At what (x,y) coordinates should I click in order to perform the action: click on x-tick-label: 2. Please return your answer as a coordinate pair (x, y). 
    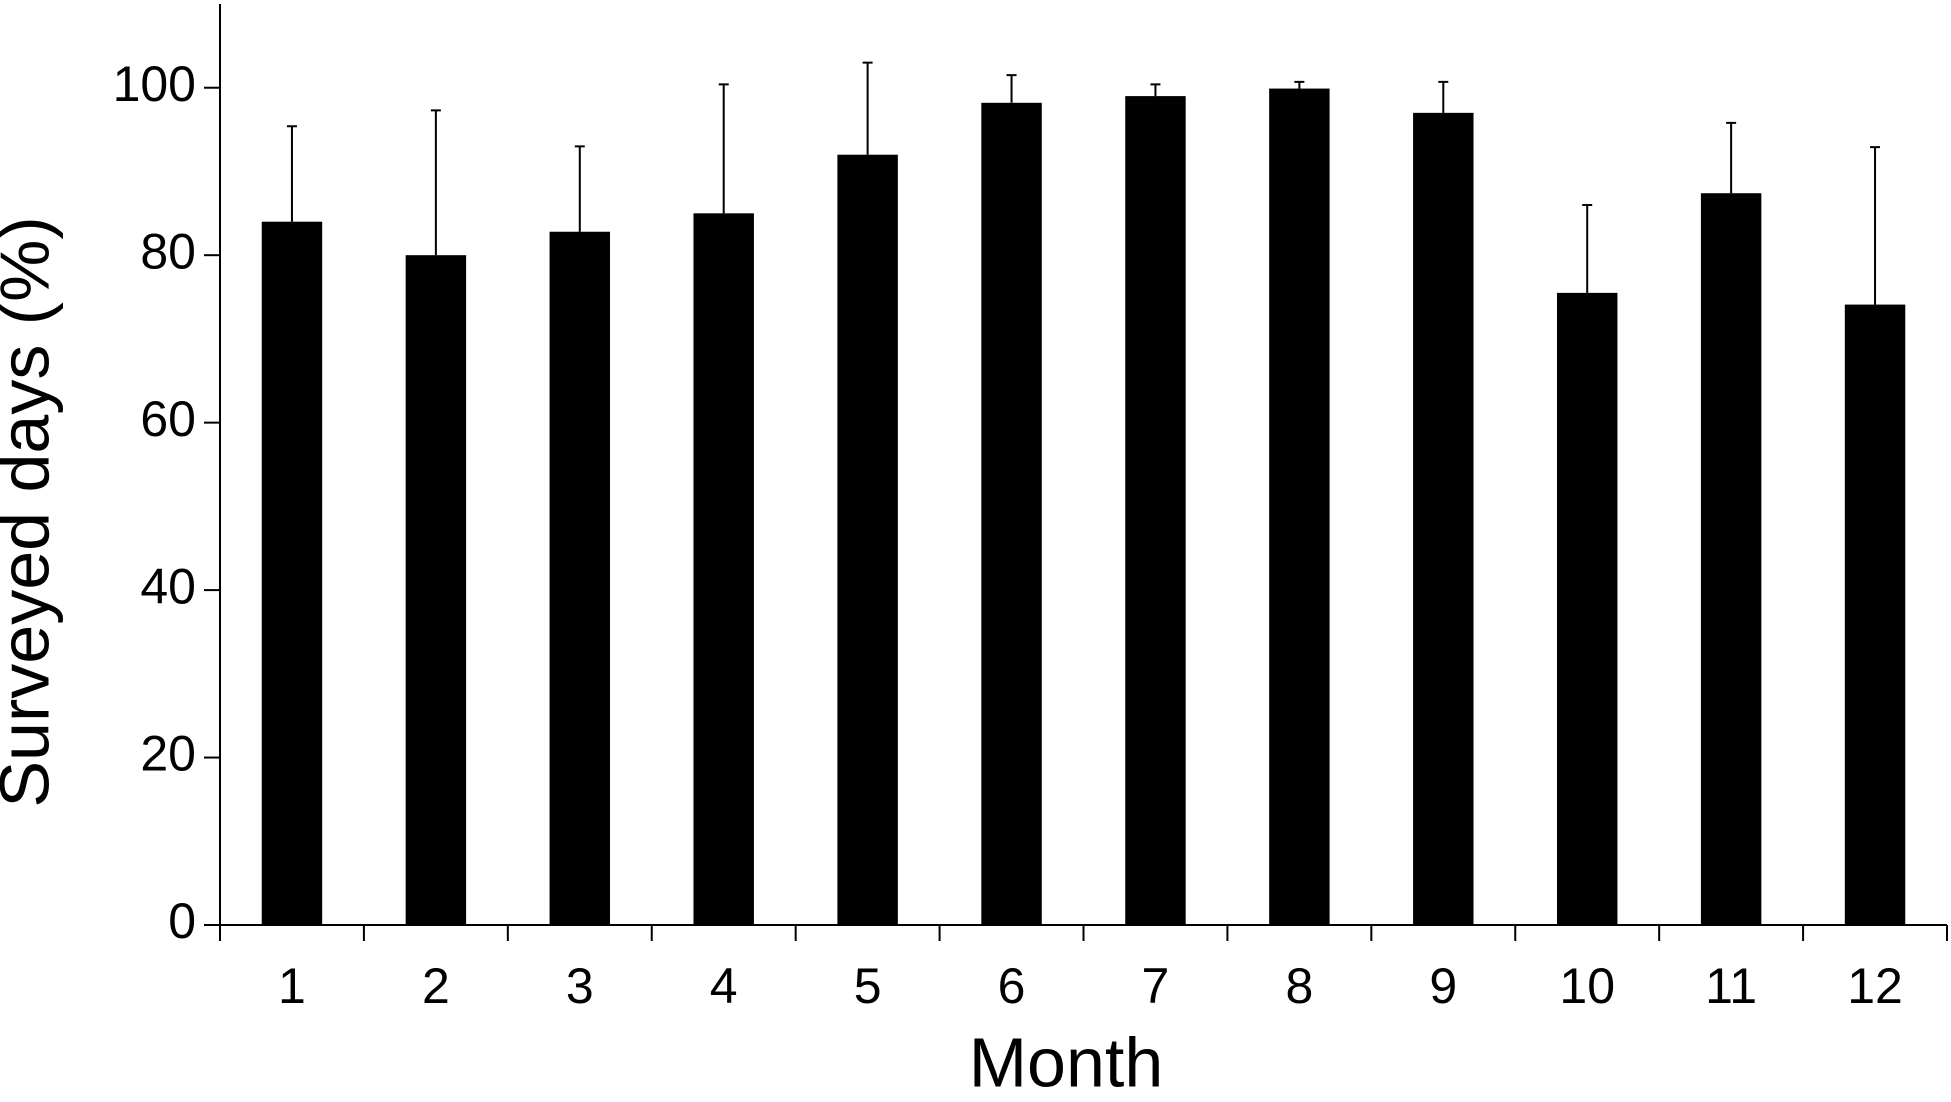
    Looking at the image, I should click on (436, 986).